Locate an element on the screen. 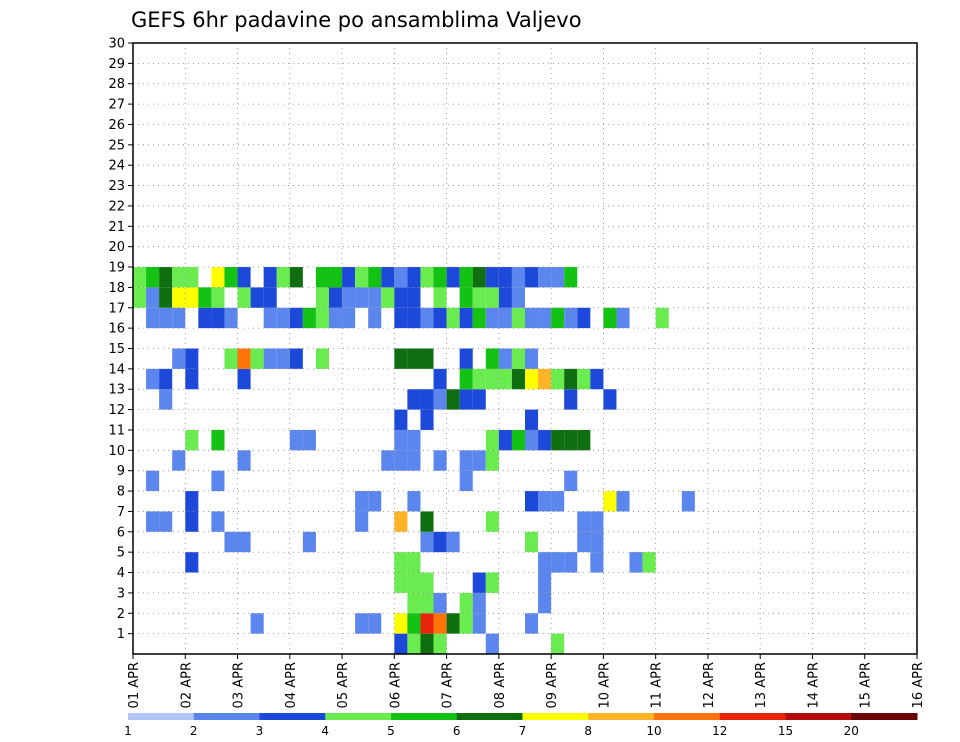 Image resolution: width=960 pixels, height=742 pixels. x-tick-label: 08 APR is located at coordinates (500, 685).